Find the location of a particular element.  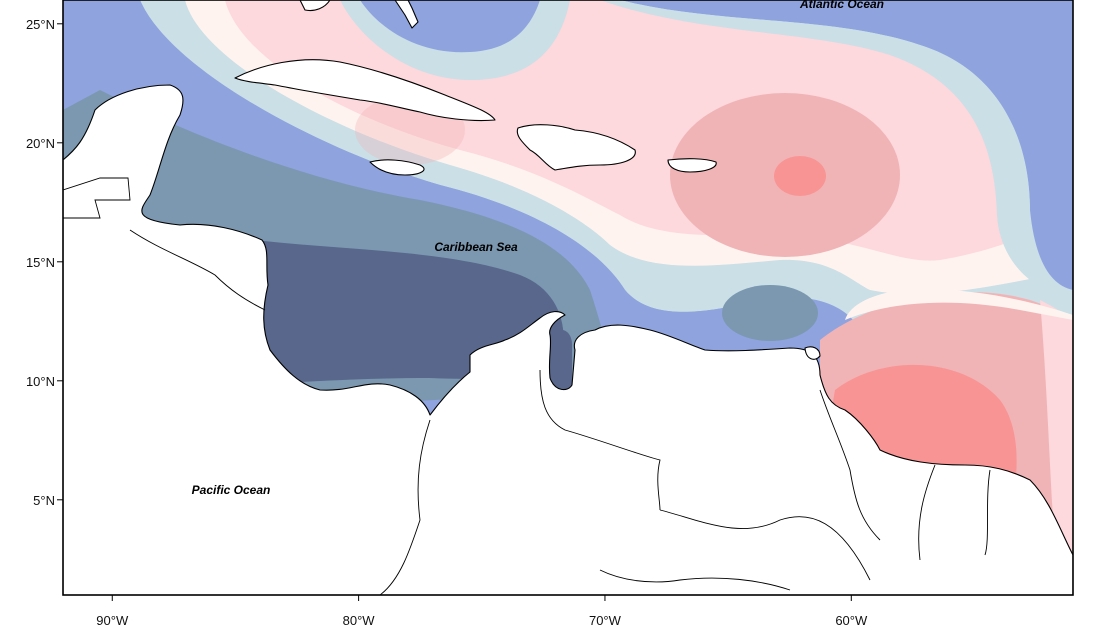

border-mexico-guatemala is located at coordinates (97, 198).